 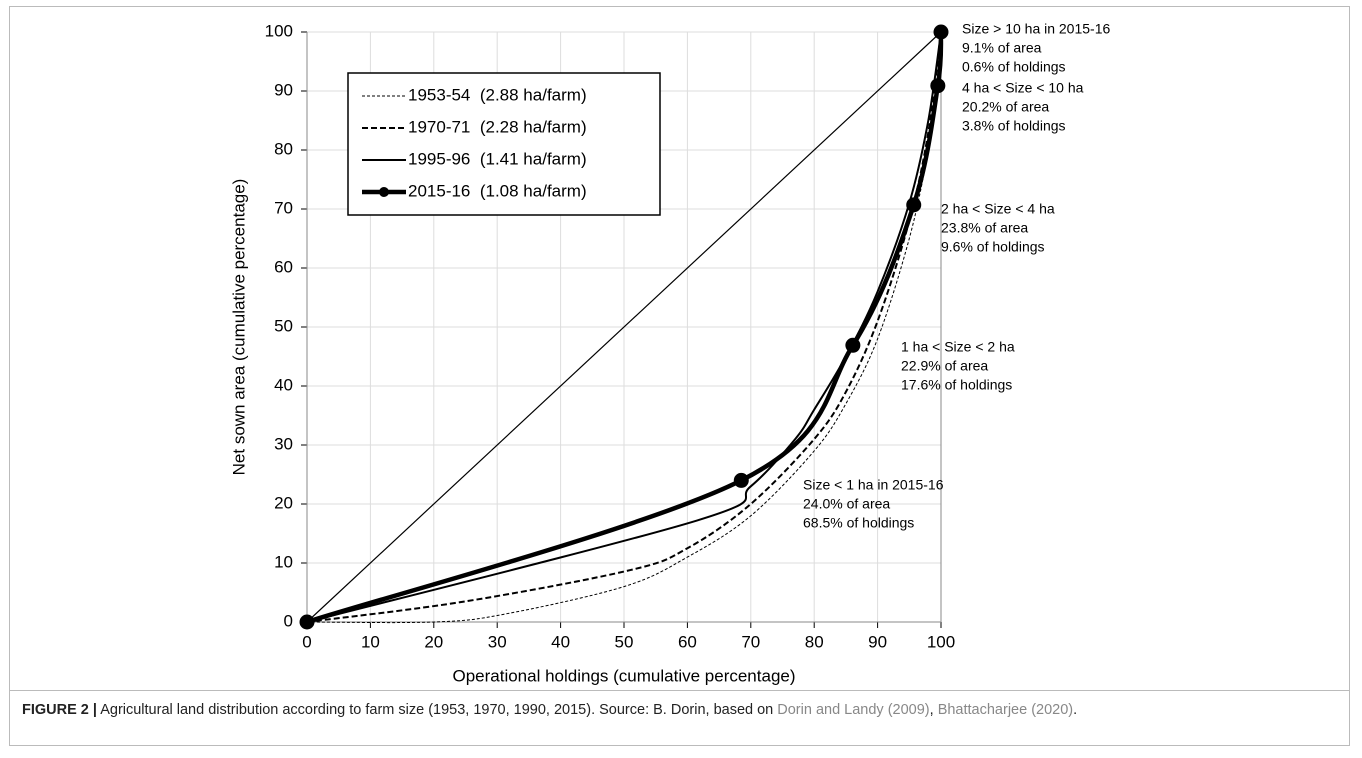 I want to click on caption-rule, so click(x=679, y=690).